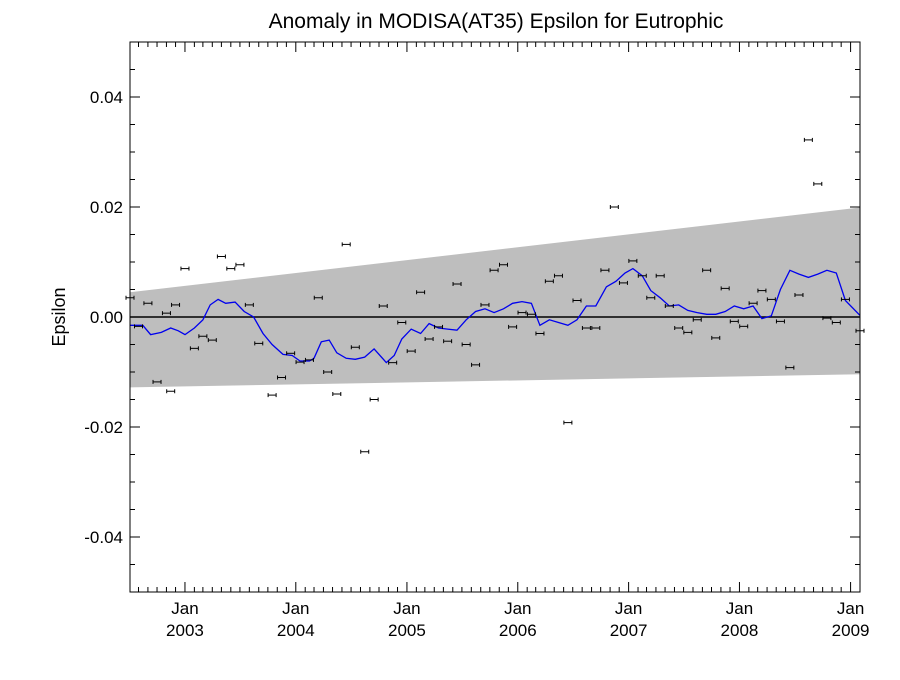  Describe the element at coordinates (185, 630) in the screenshot. I see `x-tick-label-year: 2003` at that location.